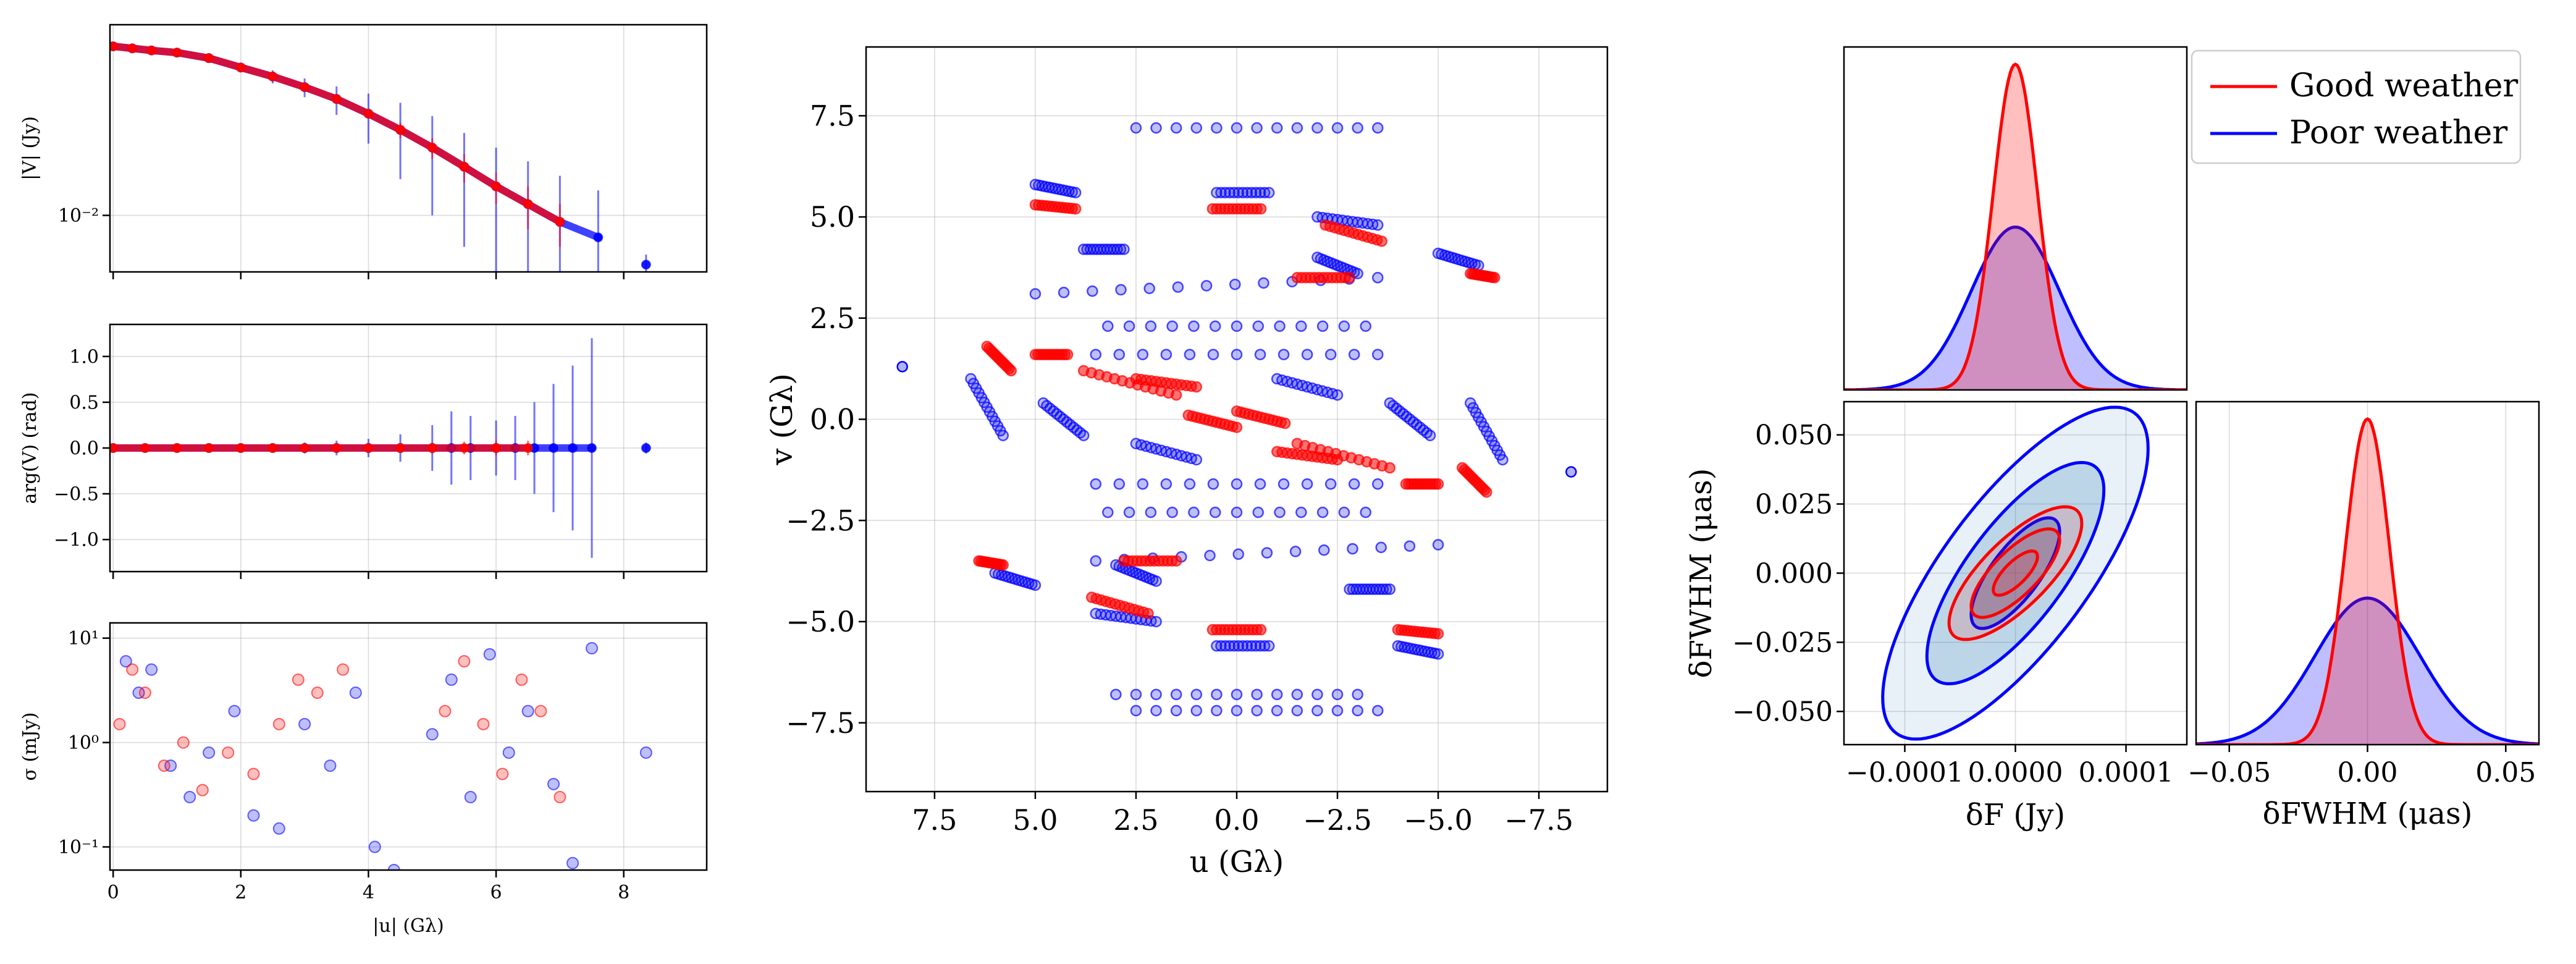 The width and height of the screenshot is (2576, 964). Describe the element at coordinates (368, 892) in the screenshot. I see `sigma-xtick-label-2: 4` at that location.